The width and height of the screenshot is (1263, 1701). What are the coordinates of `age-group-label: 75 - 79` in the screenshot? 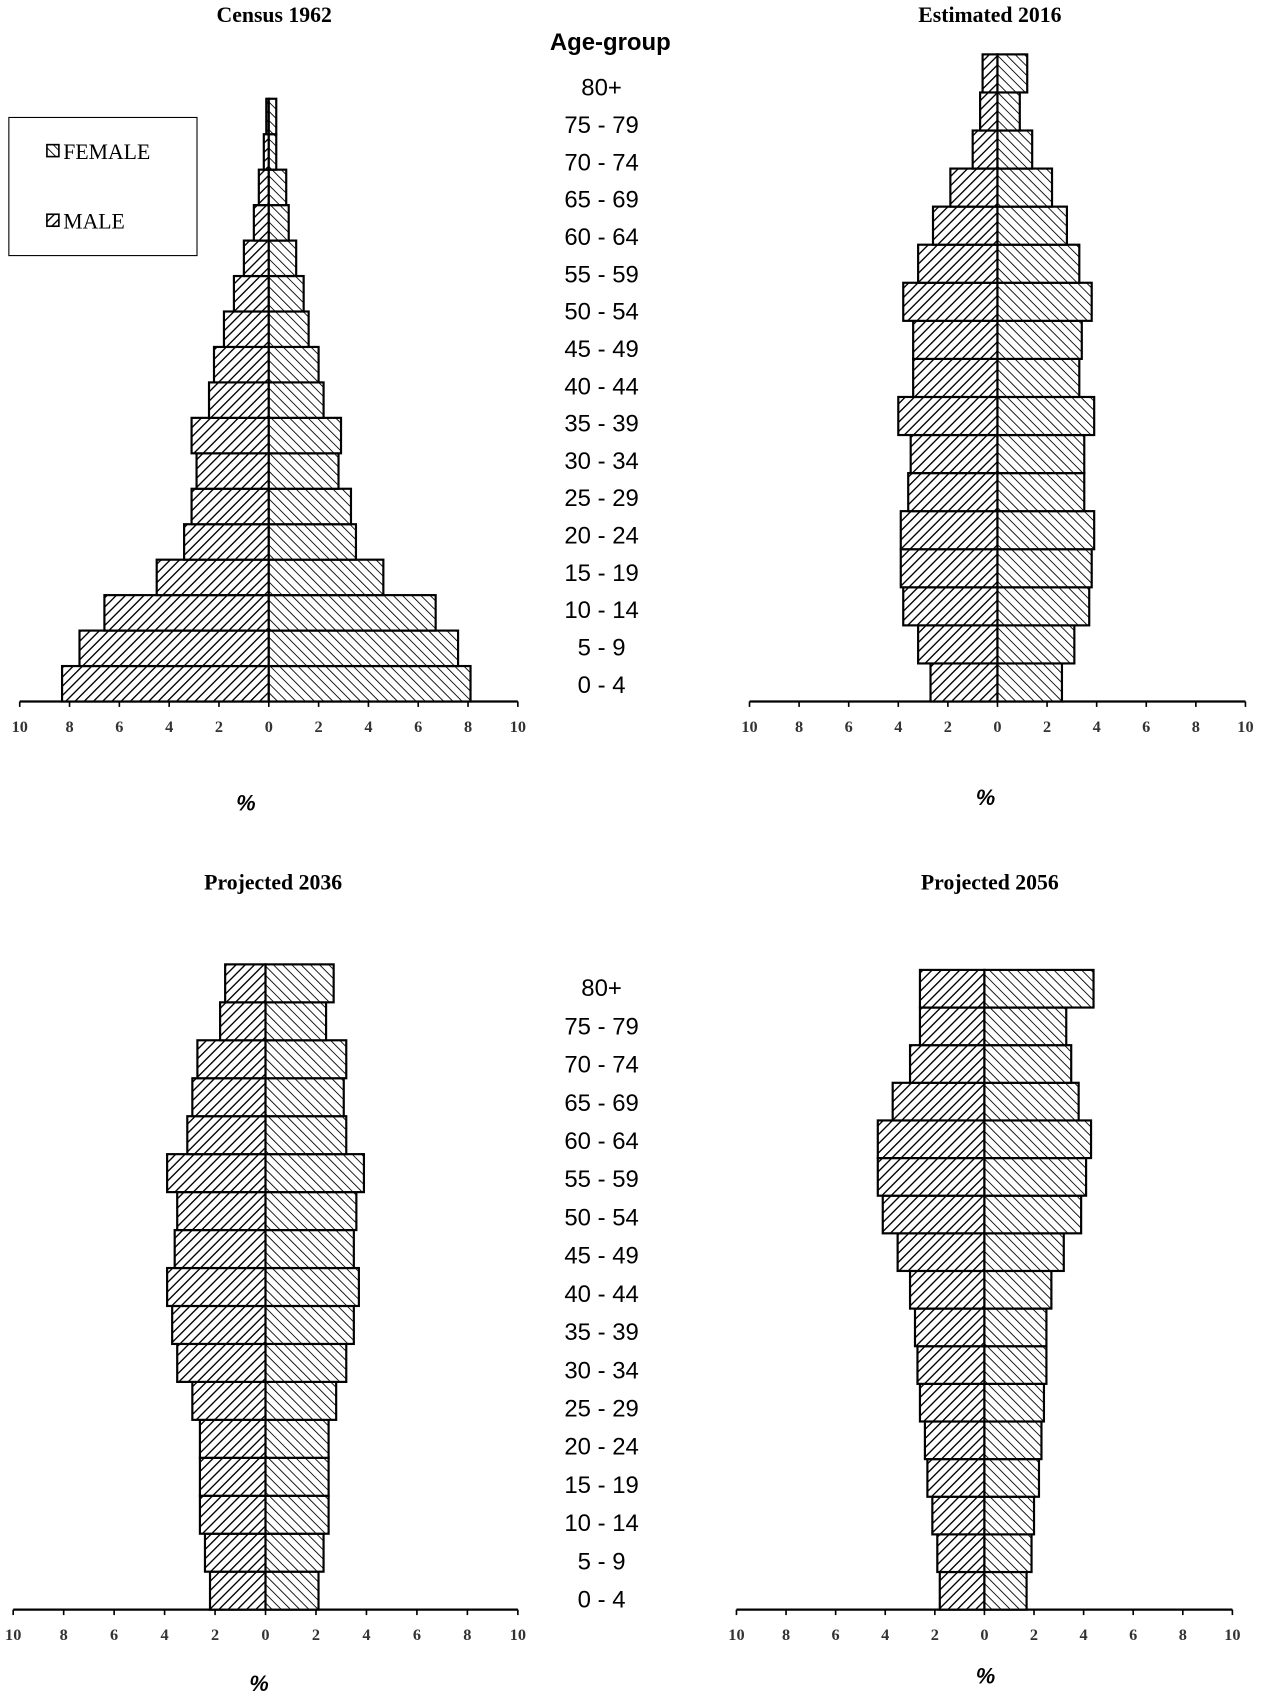 It's located at (601, 1026).